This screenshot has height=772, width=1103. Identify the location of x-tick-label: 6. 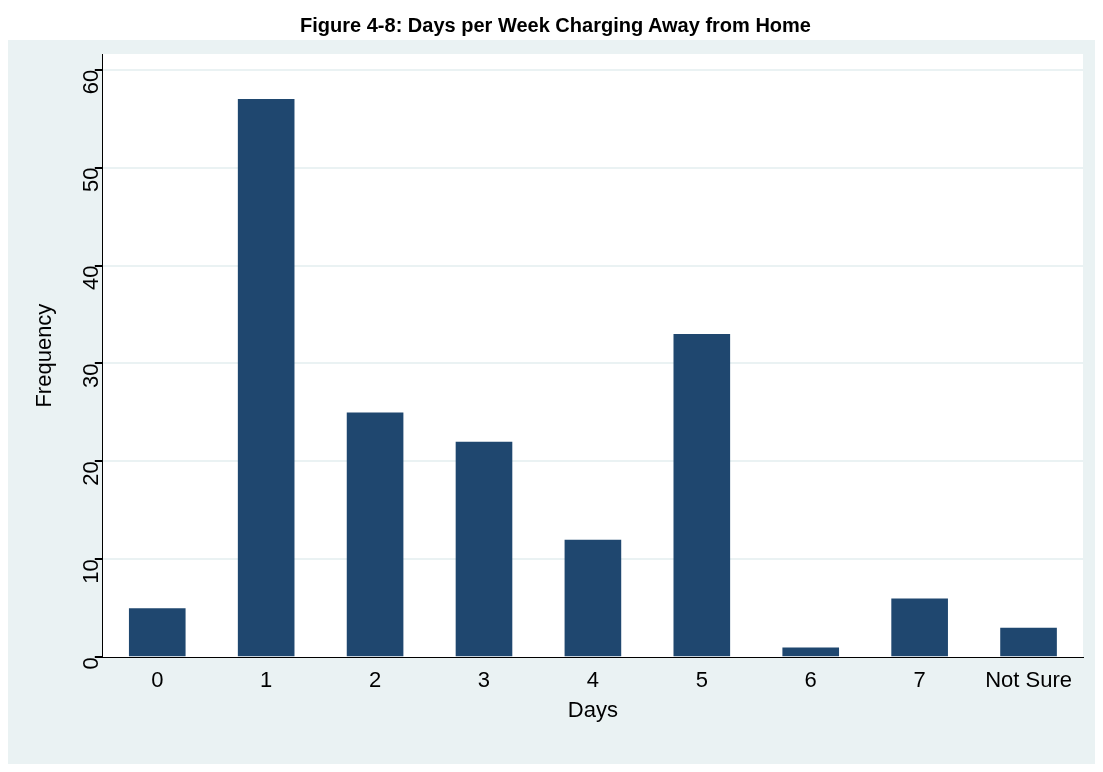
(810, 680).